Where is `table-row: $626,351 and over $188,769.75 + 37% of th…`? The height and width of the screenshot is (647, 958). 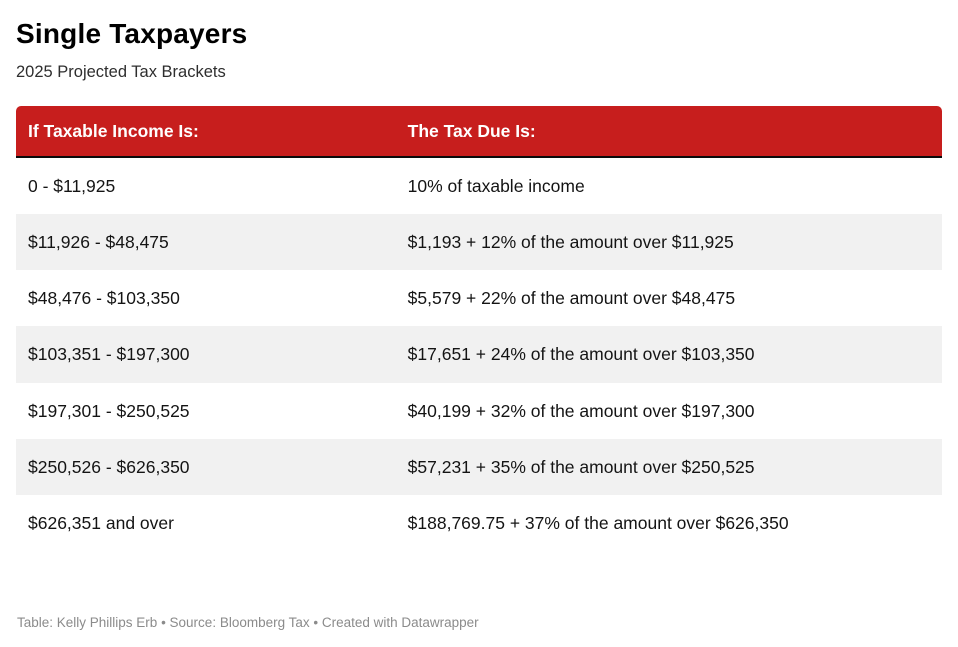
table-row: $626,351 and over $188,769.75 + 37% of th… is located at coordinates (479, 522).